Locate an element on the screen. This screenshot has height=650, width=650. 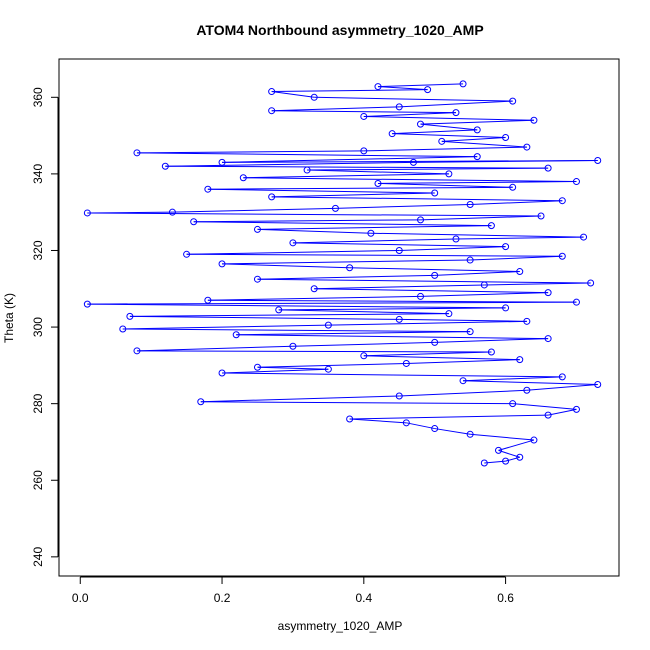
x-tick-label: 0.0 is located at coordinates (80, 598).